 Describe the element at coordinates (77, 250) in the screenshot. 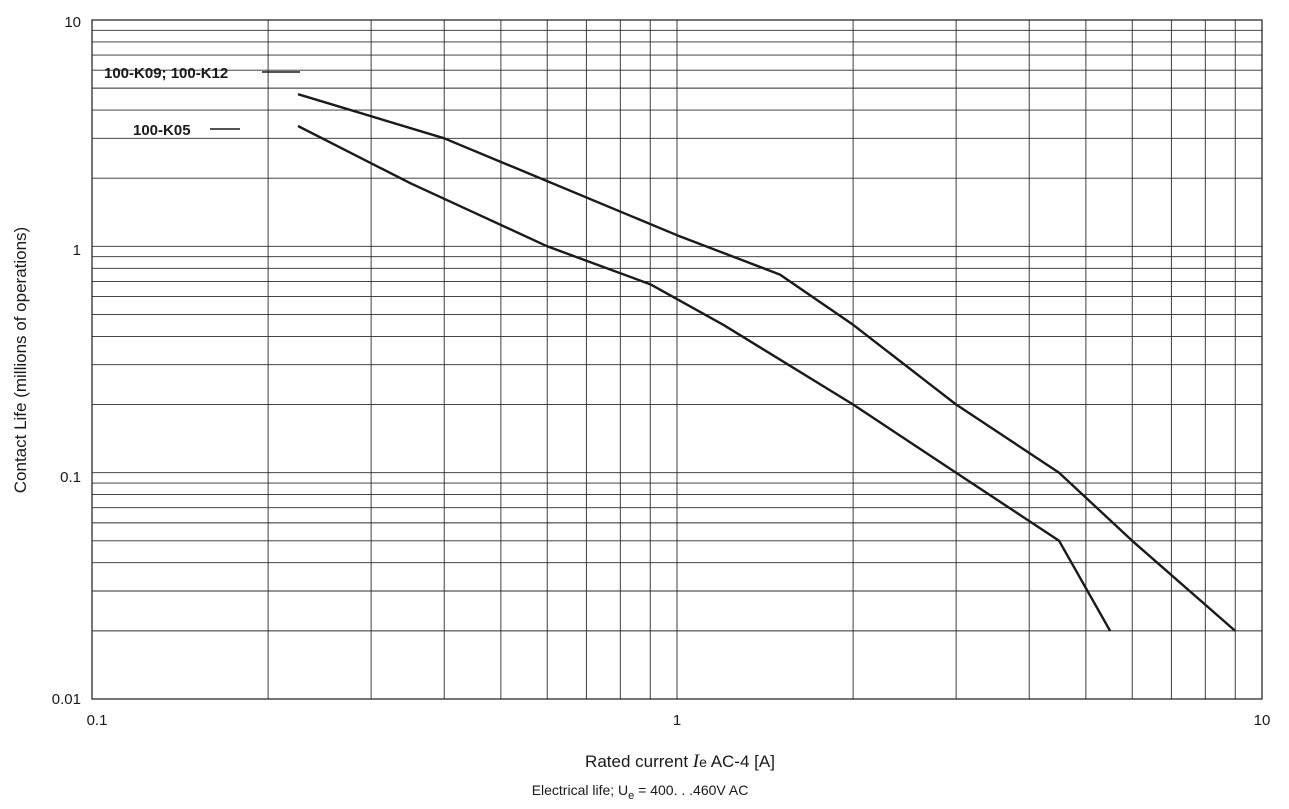

I see `y-tick-label: 1` at that location.